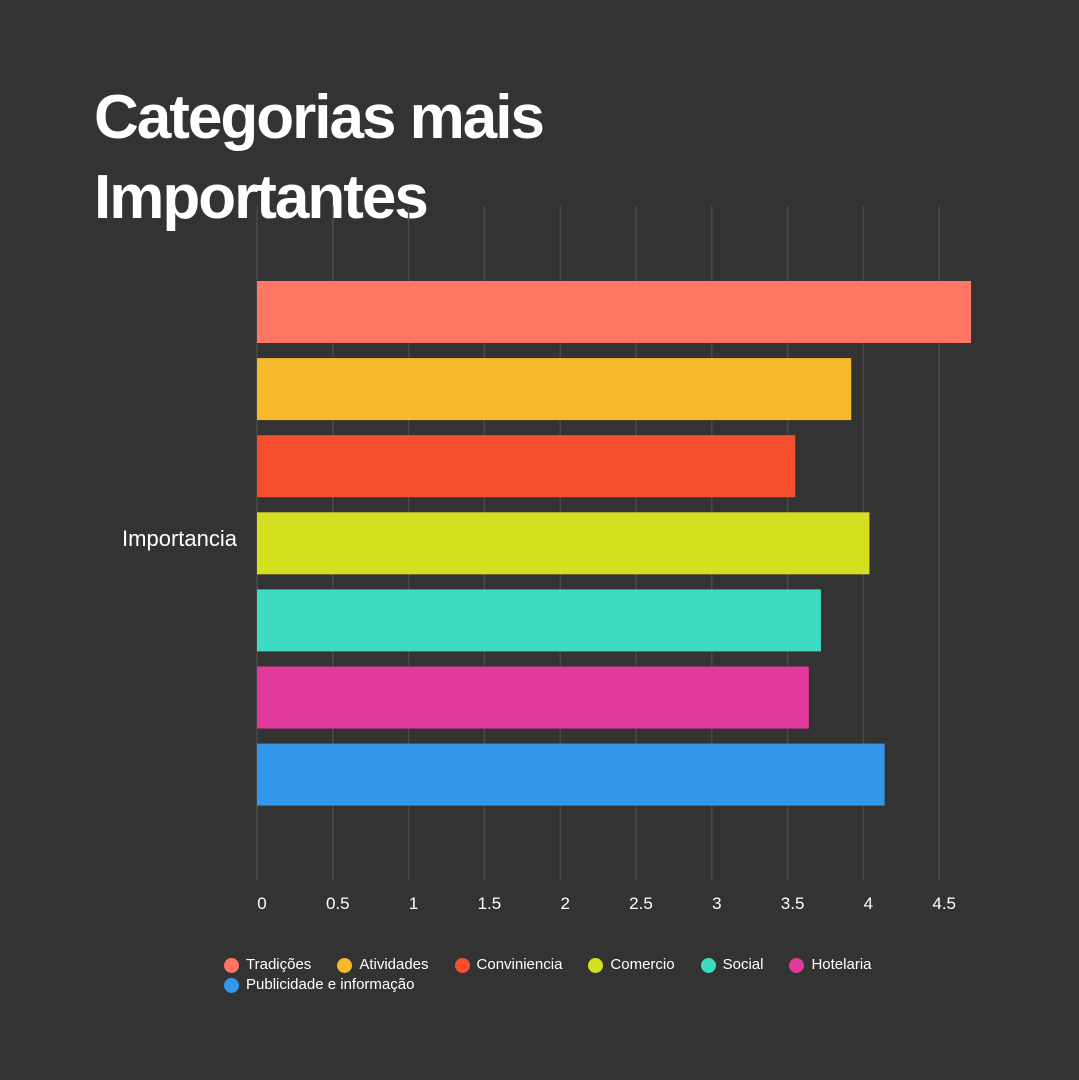 Image resolution: width=1079 pixels, height=1080 pixels. What do you see at coordinates (413, 903) in the screenshot?
I see `x-tick-label: 1` at bounding box center [413, 903].